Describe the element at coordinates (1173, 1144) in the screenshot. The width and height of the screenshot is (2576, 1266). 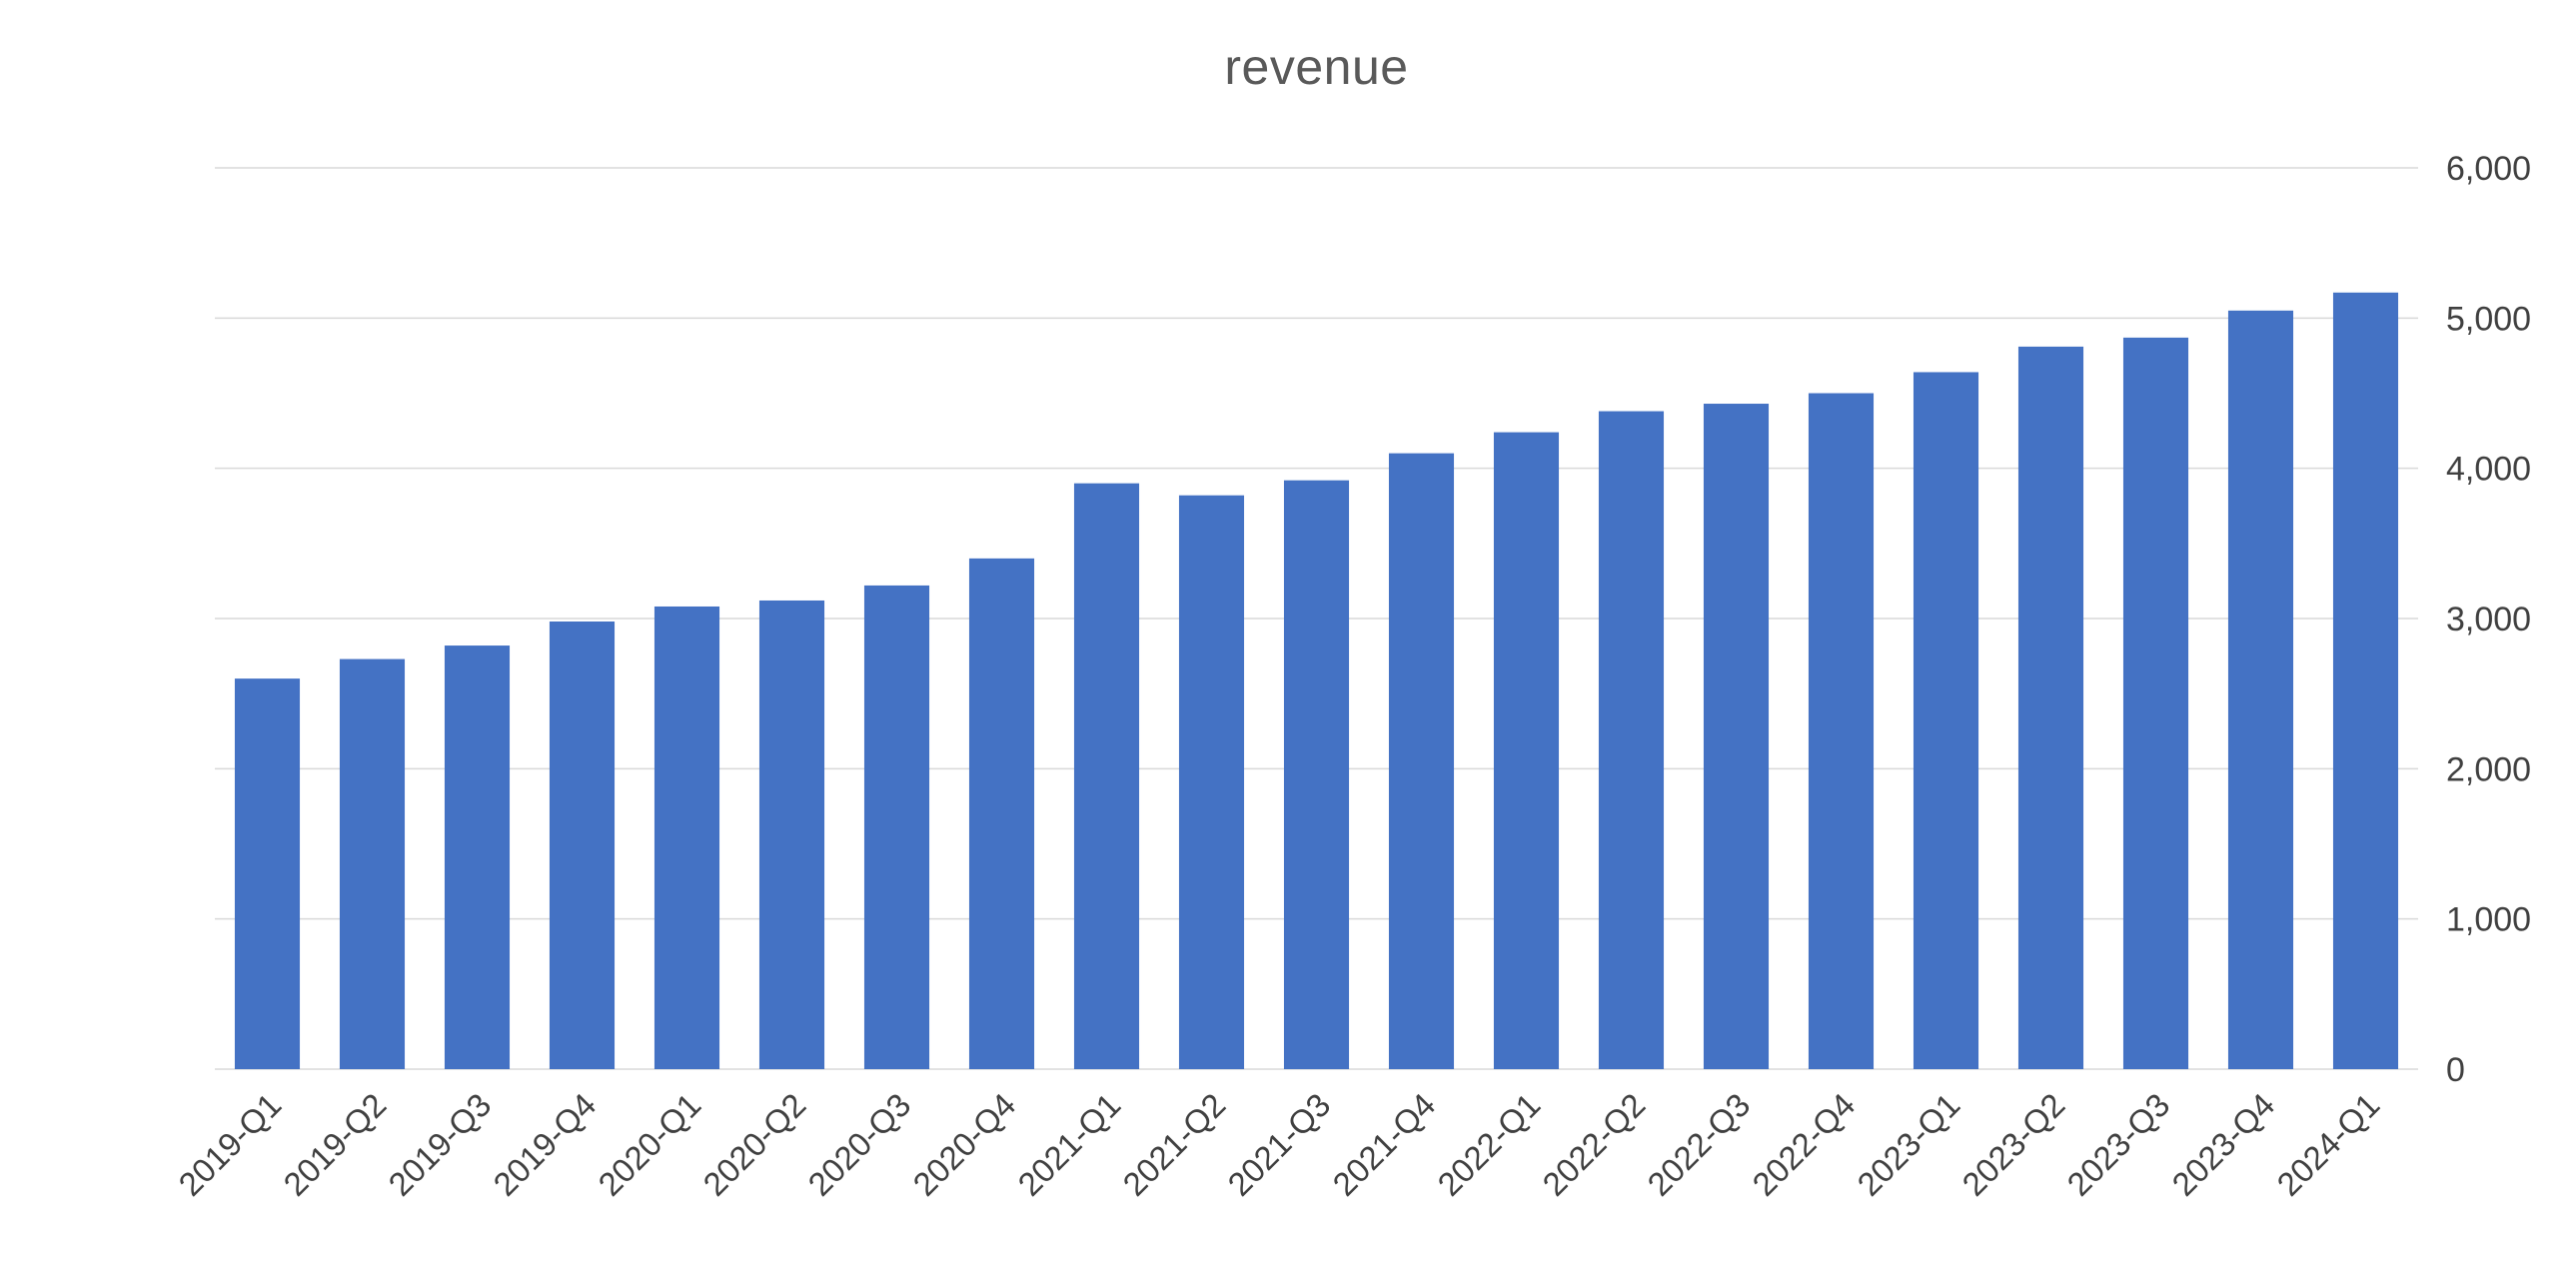
I see `x-axis-category-label: 2021-Q2` at that location.